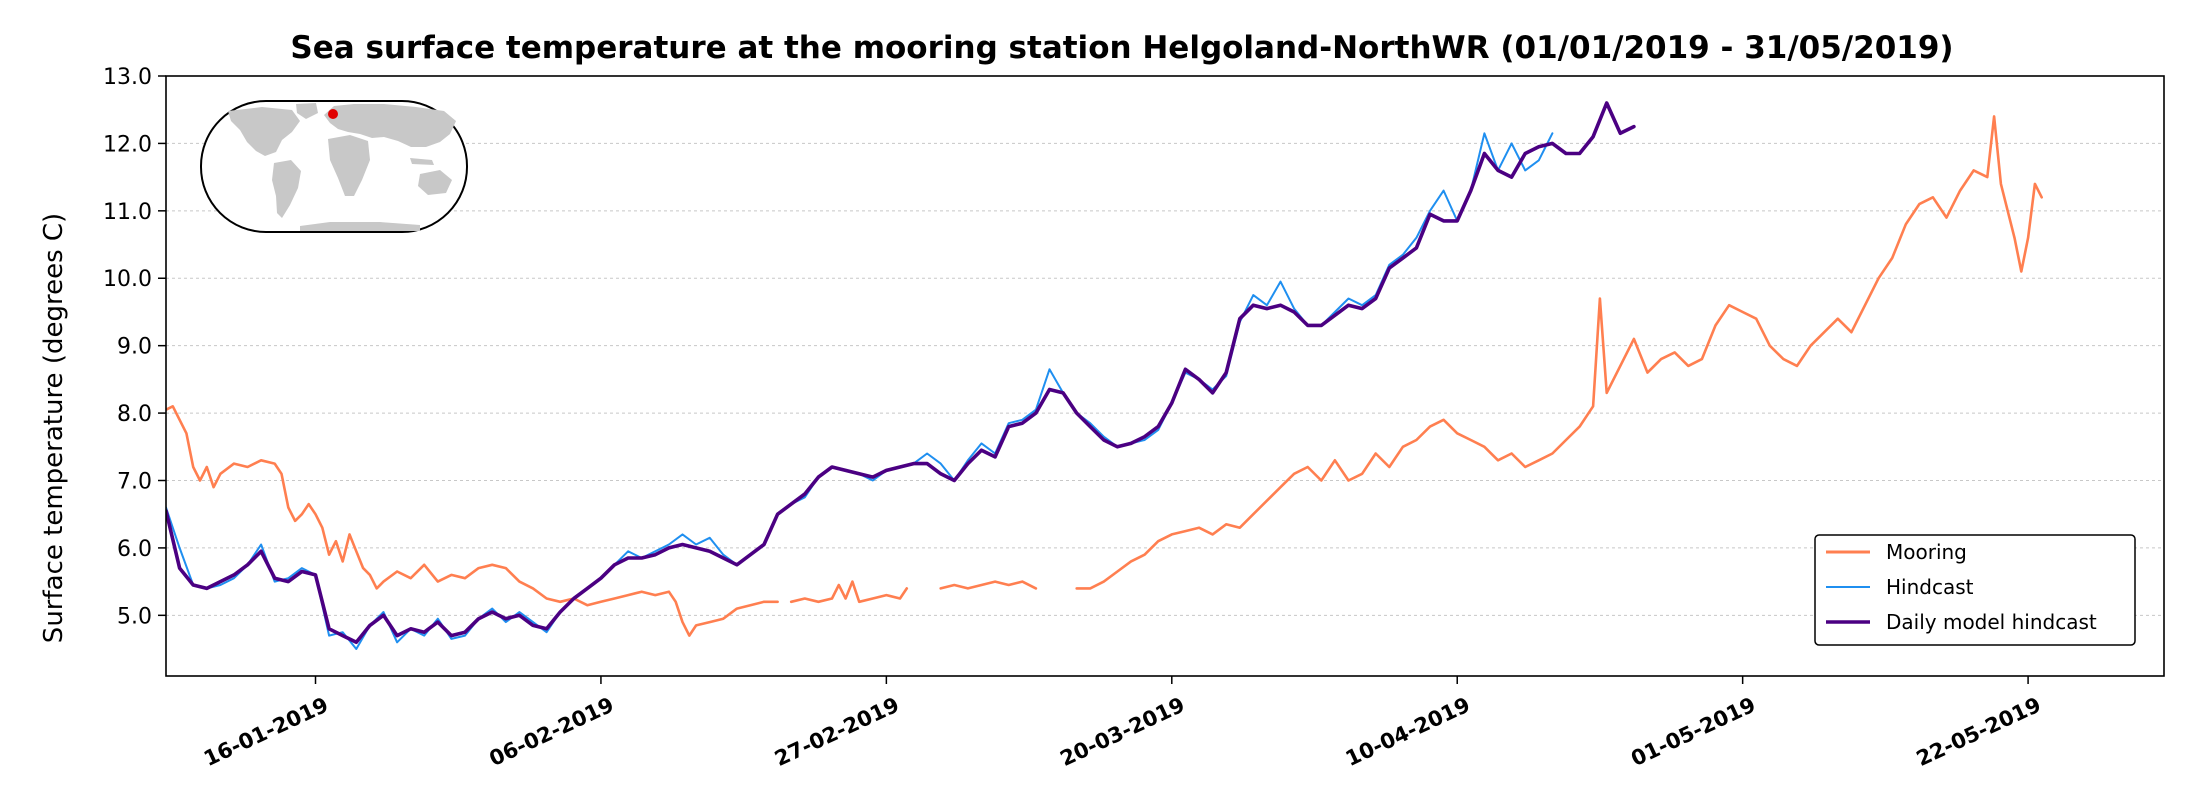  Describe the element at coordinates (1991, 622) in the screenshot. I see `legend-label-daily-model-hindcast: Daily model hindcast` at that location.